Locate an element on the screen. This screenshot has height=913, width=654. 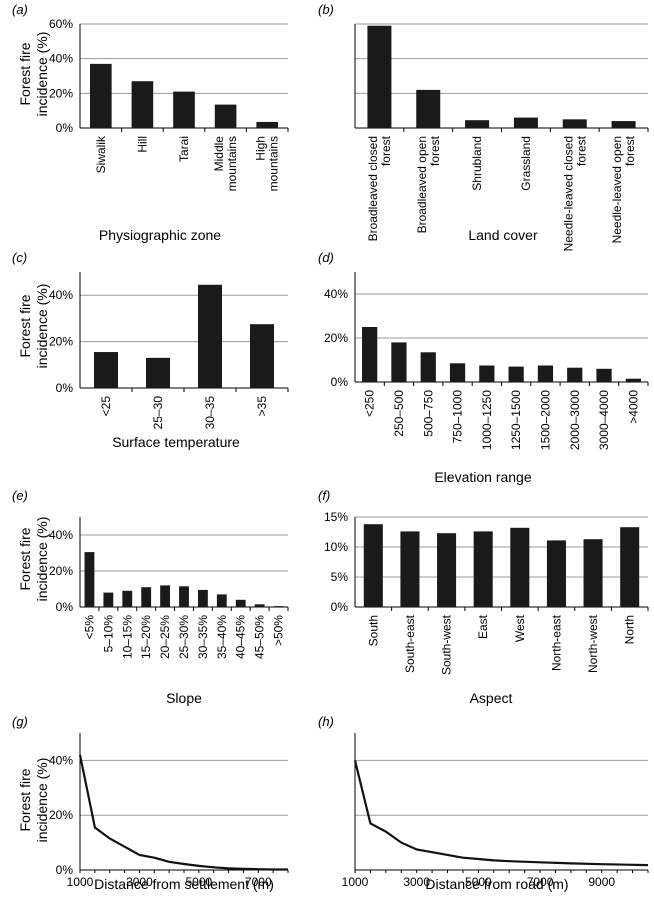
x-tick-label: 10–15% is located at coordinates (127, 637).